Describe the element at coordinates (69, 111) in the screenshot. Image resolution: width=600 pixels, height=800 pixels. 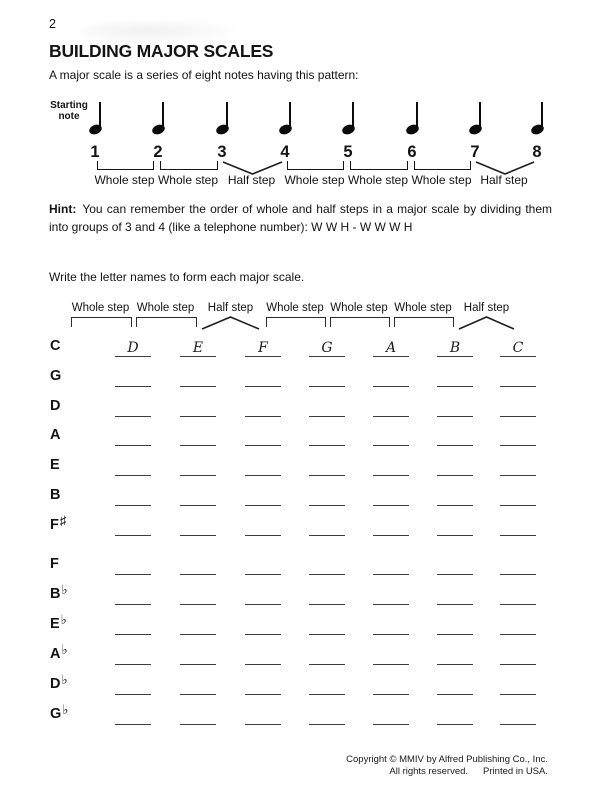
I see `starting-note-label: Starting note` at that location.